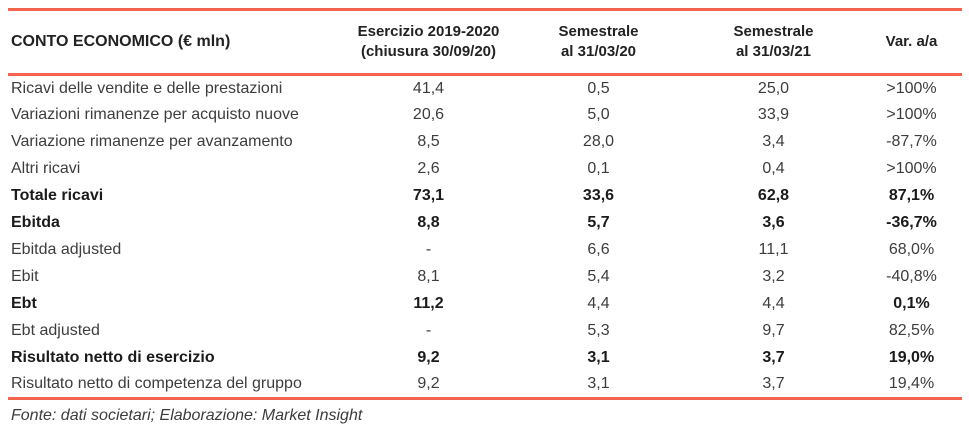 The width and height of the screenshot is (969, 435). I want to click on row-label: Risultato netto di competenza del gruppo, so click(156, 384).